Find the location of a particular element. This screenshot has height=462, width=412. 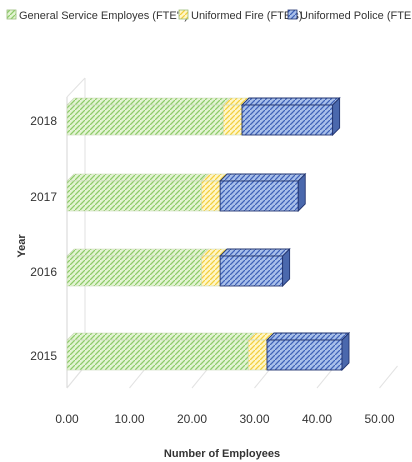

y-tick-labels: 2015 2016 2017 2018 is located at coordinates (43, 238).